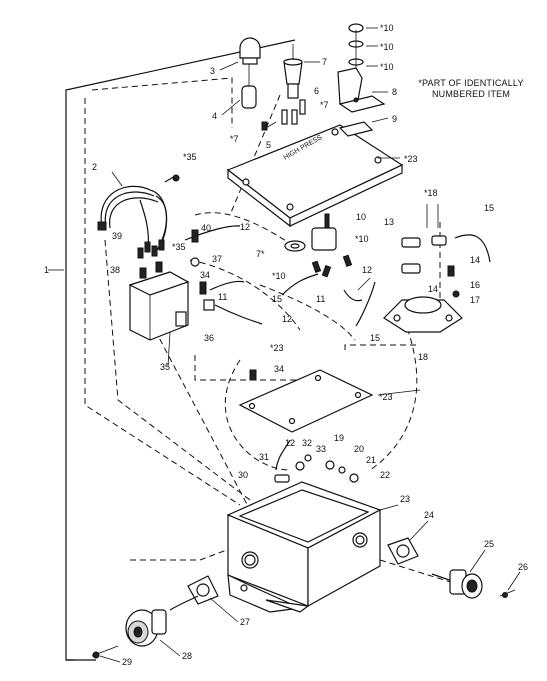 The height and width of the screenshot is (681, 547). Describe the element at coordinates (367, 270) in the screenshot. I see `callout-12b: 12` at that location.